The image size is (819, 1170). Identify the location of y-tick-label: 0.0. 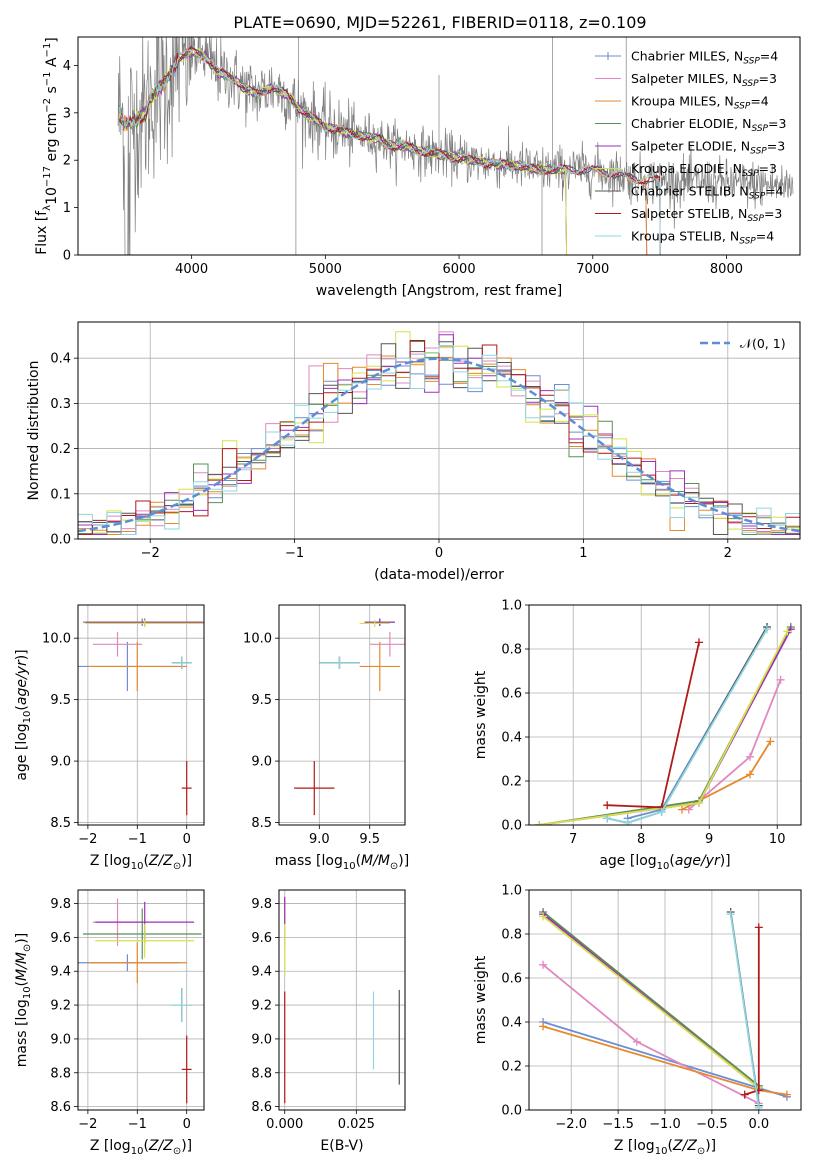
(511, 1111).